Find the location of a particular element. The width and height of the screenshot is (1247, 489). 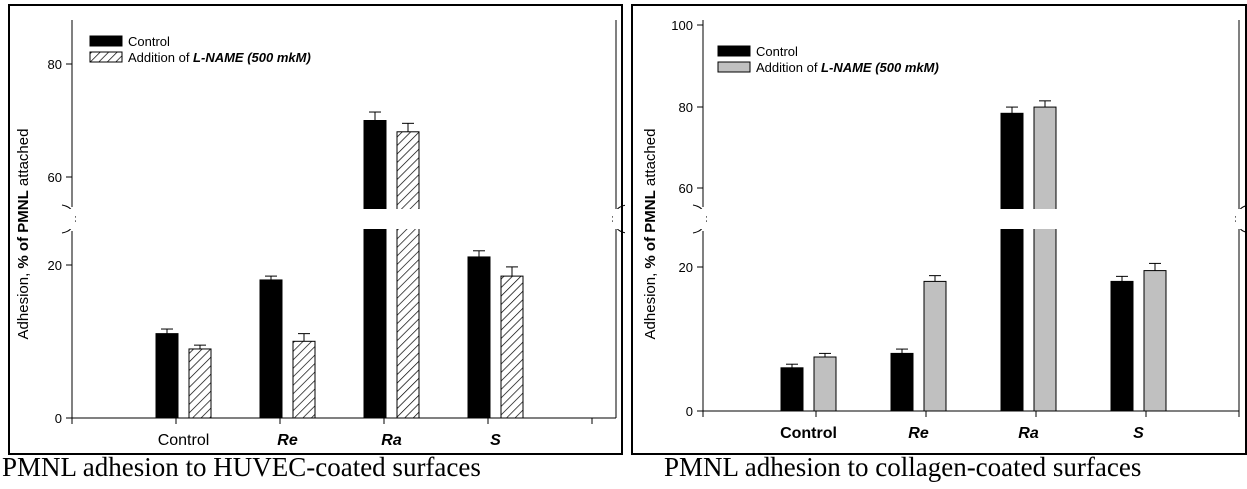

y-tick-label: 100 is located at coordinates (682, 25).